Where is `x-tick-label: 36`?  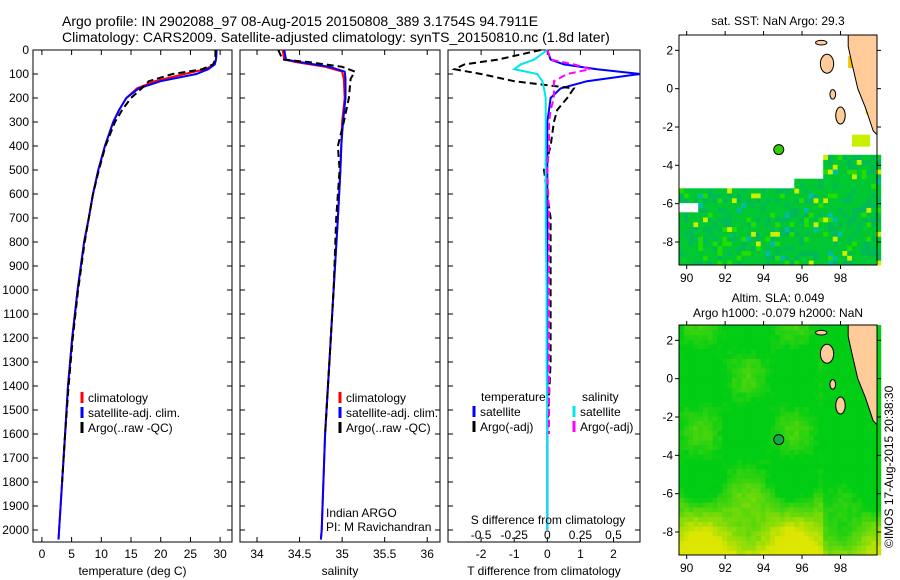
x-tick-label: 36 is located at coordinates (428, 554).